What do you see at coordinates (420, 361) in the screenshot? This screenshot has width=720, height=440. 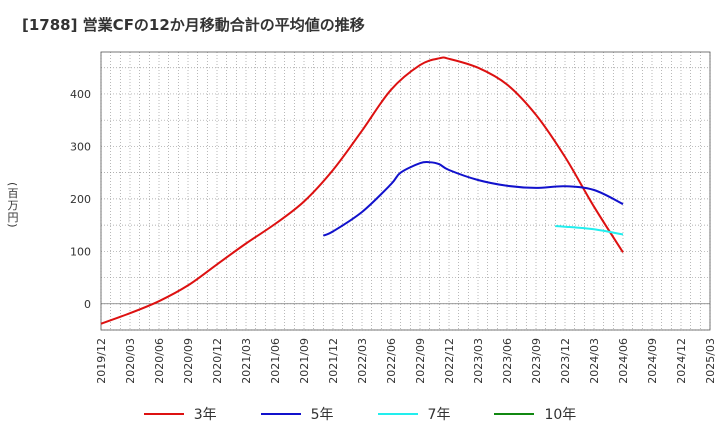 I see `x-tick-label: 2022/09` at bounding box center [420, 361].